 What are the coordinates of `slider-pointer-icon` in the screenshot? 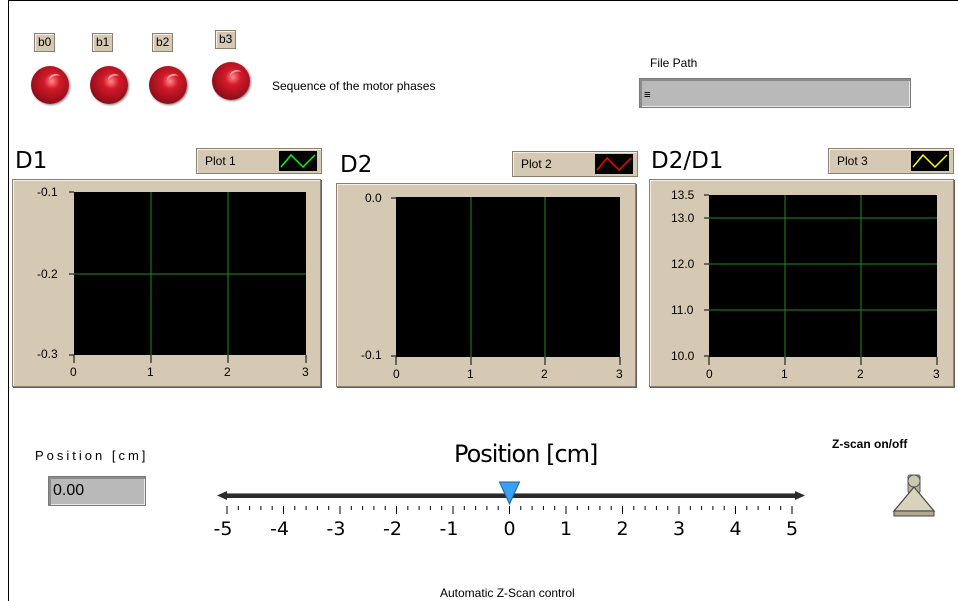 It's located at (509, 493).